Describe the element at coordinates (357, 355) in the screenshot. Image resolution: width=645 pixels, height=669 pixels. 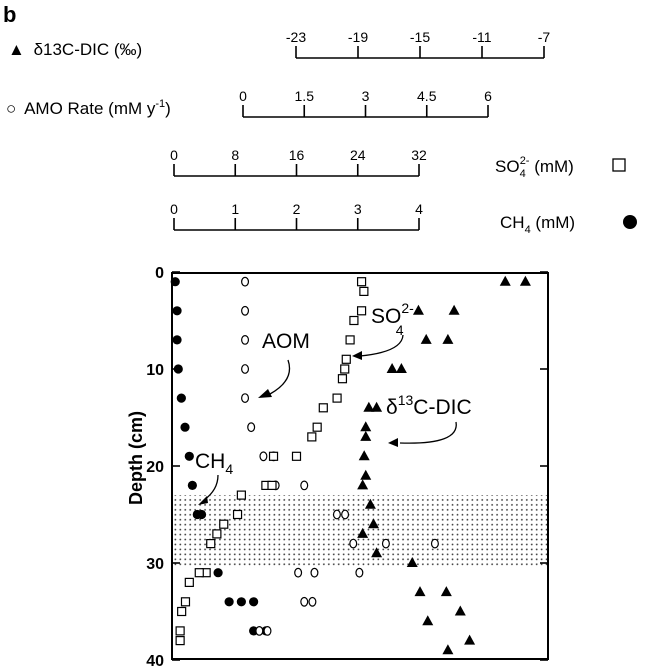
I see `annotation-so4-arrowhead` at that location.